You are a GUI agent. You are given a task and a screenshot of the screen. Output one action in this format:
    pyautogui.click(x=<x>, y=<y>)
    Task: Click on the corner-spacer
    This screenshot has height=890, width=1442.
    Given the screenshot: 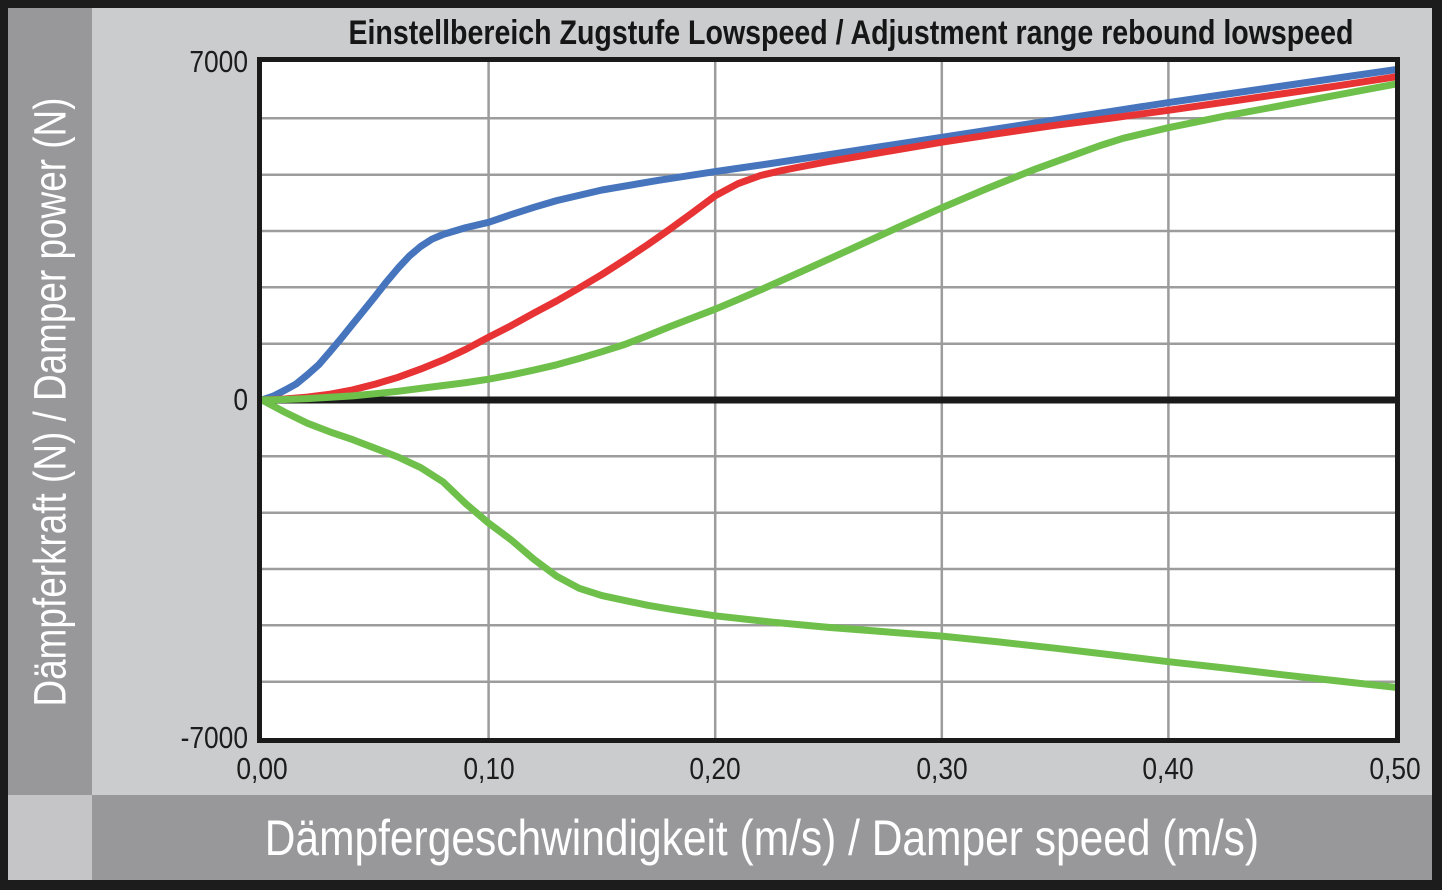 What is the action you would take?
    pyautogui.click(x=50, y=837)
    